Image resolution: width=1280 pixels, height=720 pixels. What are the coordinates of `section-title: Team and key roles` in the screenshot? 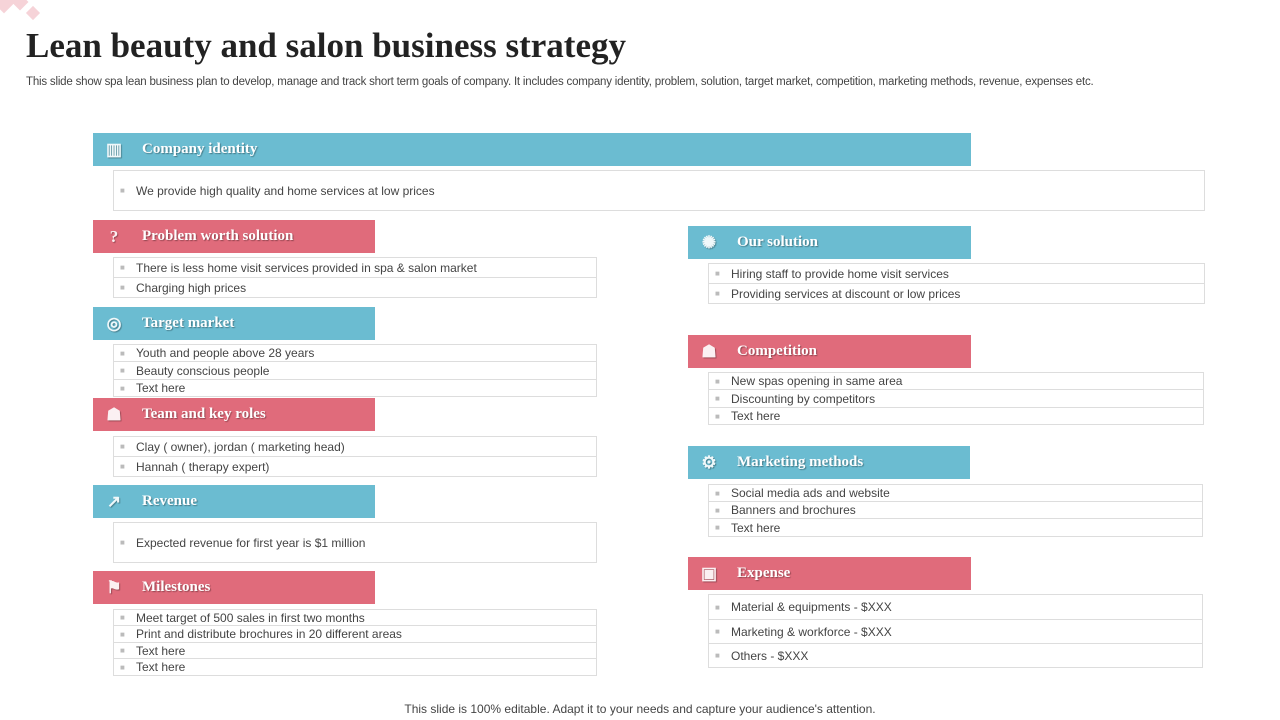 It's located at (204, 414).